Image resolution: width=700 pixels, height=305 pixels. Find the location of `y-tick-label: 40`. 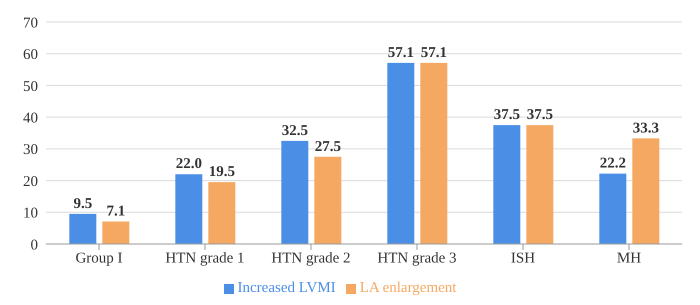

y-tick-label: 40 is located at coordinates (30, 118).